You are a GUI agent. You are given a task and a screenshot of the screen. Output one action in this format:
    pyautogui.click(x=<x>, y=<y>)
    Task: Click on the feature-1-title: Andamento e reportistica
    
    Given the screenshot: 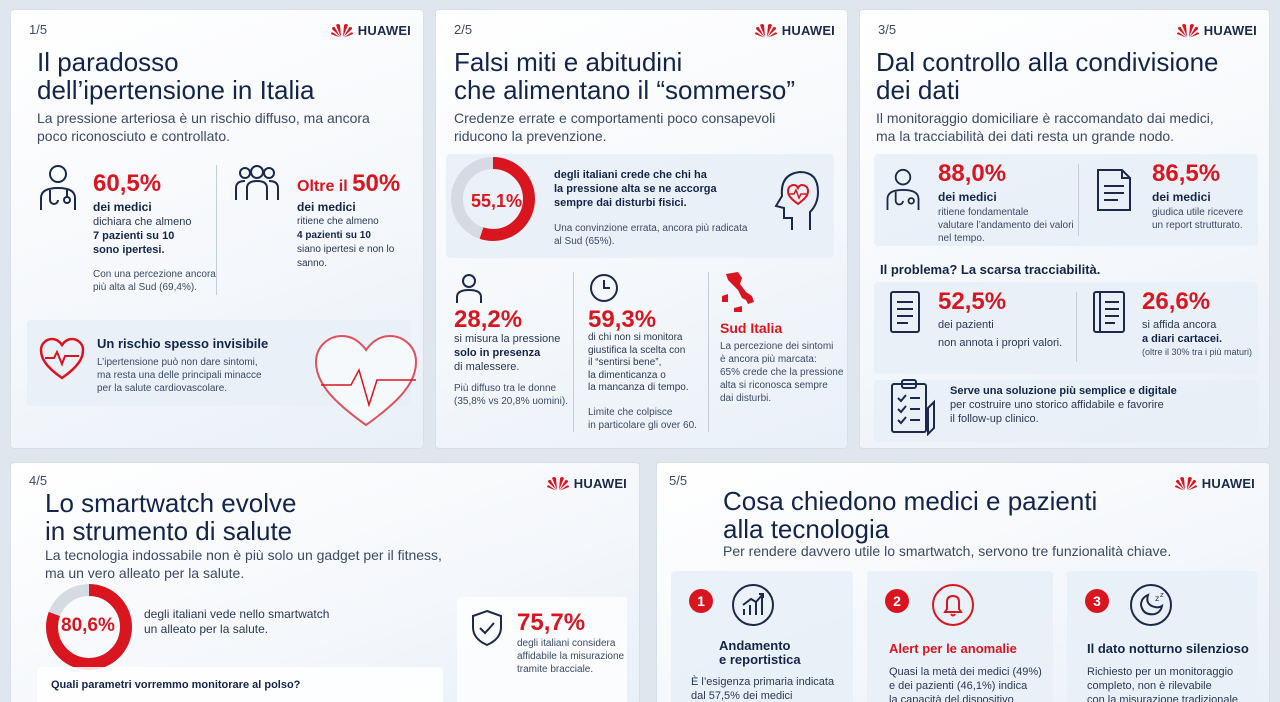 What is the action you would take?
    pyautogui.click(x=760, y=652)
    